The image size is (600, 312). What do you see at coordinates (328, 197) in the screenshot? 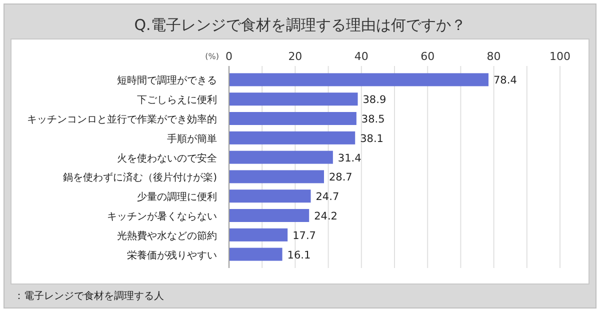
I see `data-label: 24.7` at bounding box center [328, 197].